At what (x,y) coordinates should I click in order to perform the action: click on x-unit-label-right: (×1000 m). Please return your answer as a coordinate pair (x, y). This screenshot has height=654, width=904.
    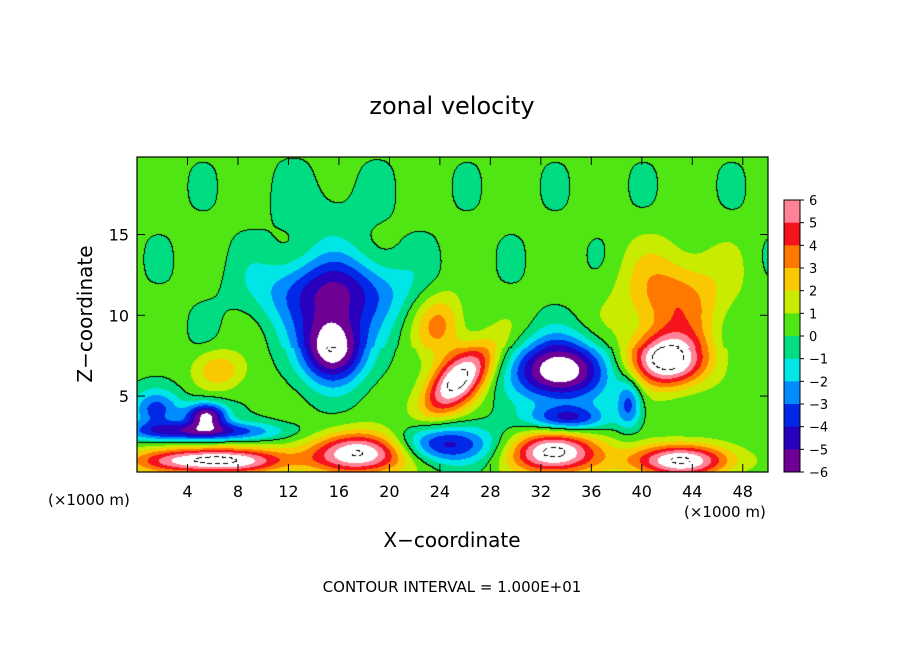
    Looking at the image, I should click on (725, 512).